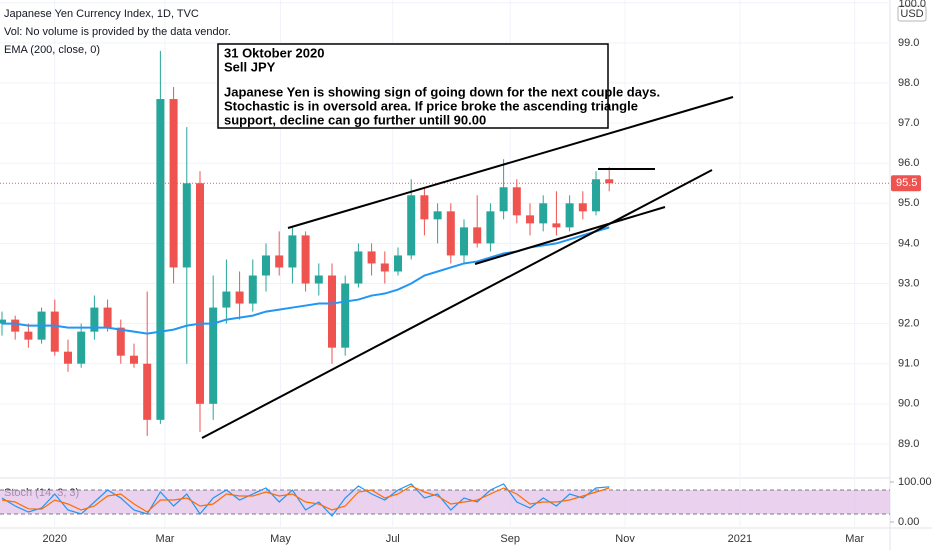 The image size is (932, 550). What do you see at coordinates (908, 324) in the screenshot?
I see `y-tick-label: 92.0` at bounding box center [908, 324].